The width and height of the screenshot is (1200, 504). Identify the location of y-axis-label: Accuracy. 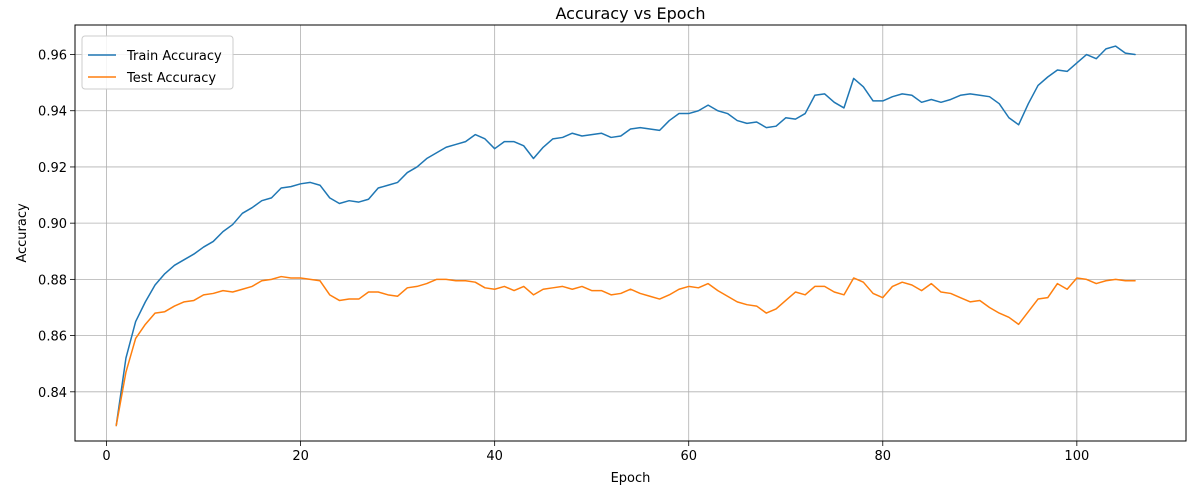
(22, 233).